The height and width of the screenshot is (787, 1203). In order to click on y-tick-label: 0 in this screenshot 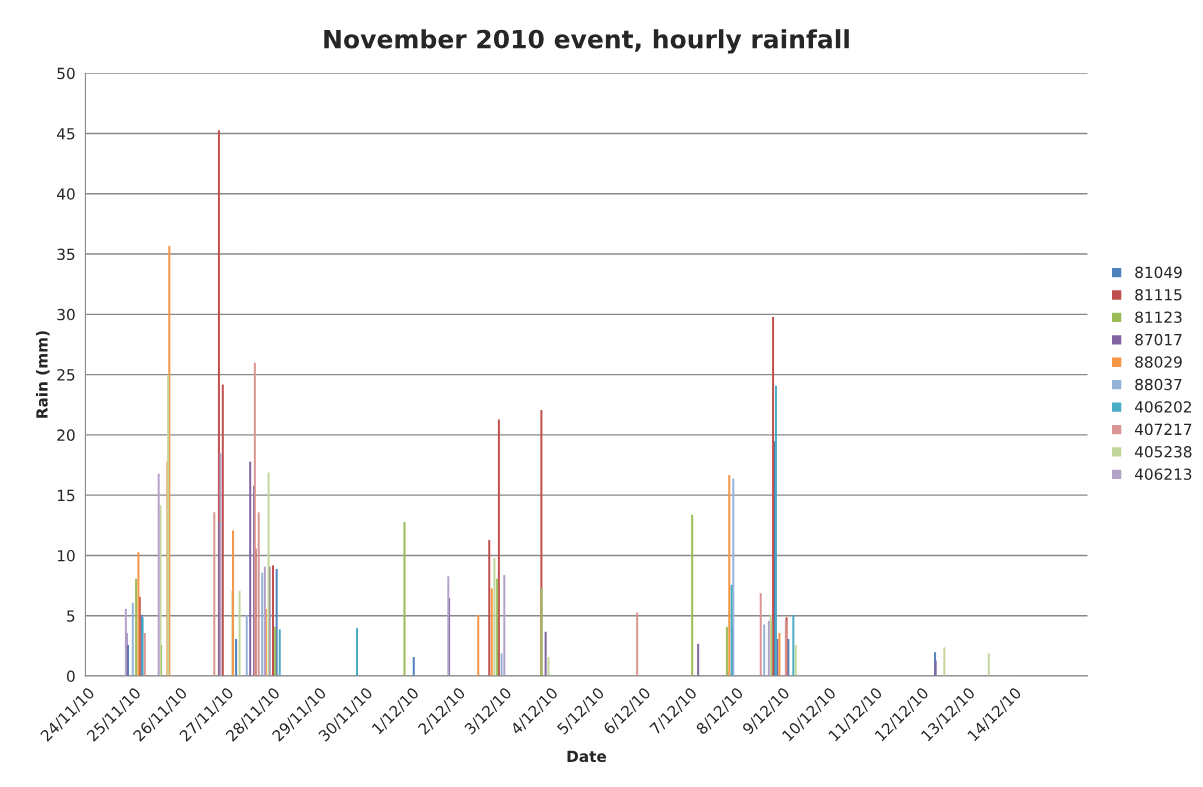, I will do `click(70, 676)`.